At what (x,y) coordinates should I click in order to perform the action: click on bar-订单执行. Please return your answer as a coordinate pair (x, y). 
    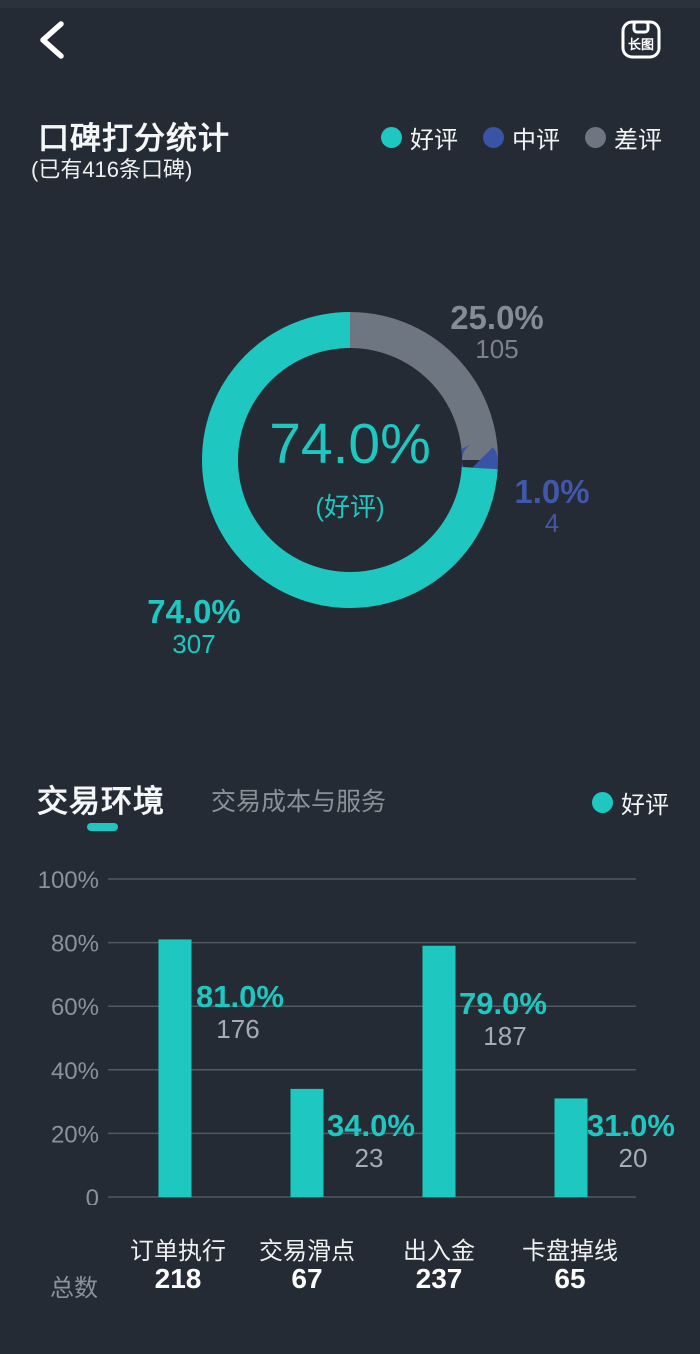
    Looking at the image, I should click on (175, 1068).